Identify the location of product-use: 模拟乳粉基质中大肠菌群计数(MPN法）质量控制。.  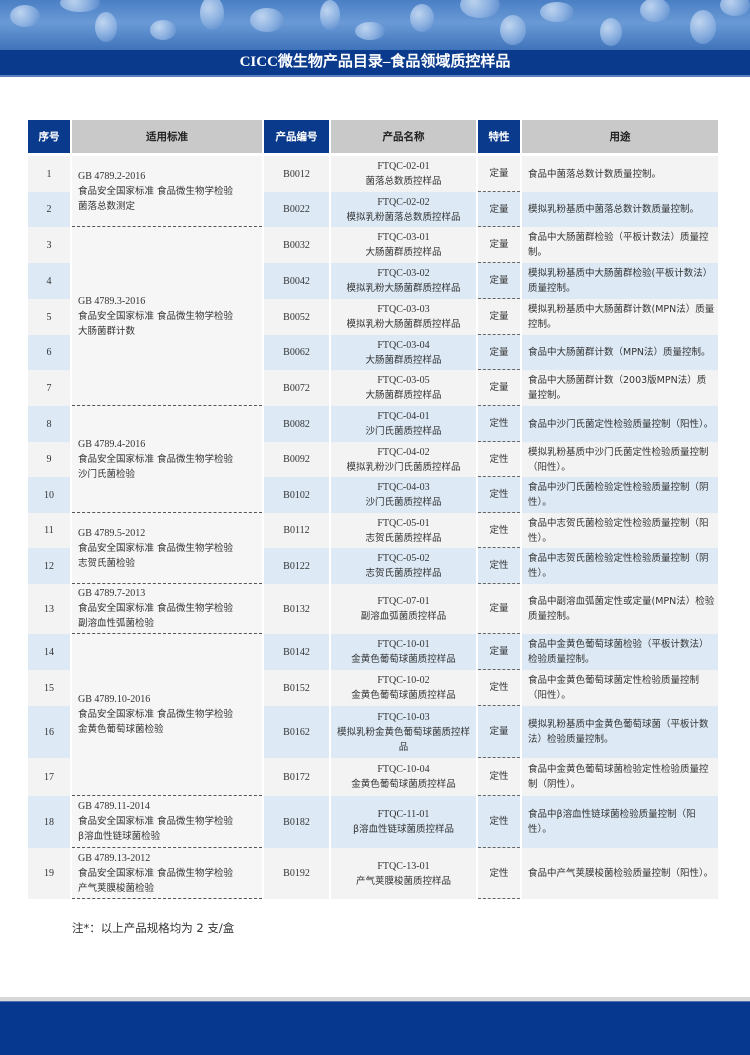
(620, 317).